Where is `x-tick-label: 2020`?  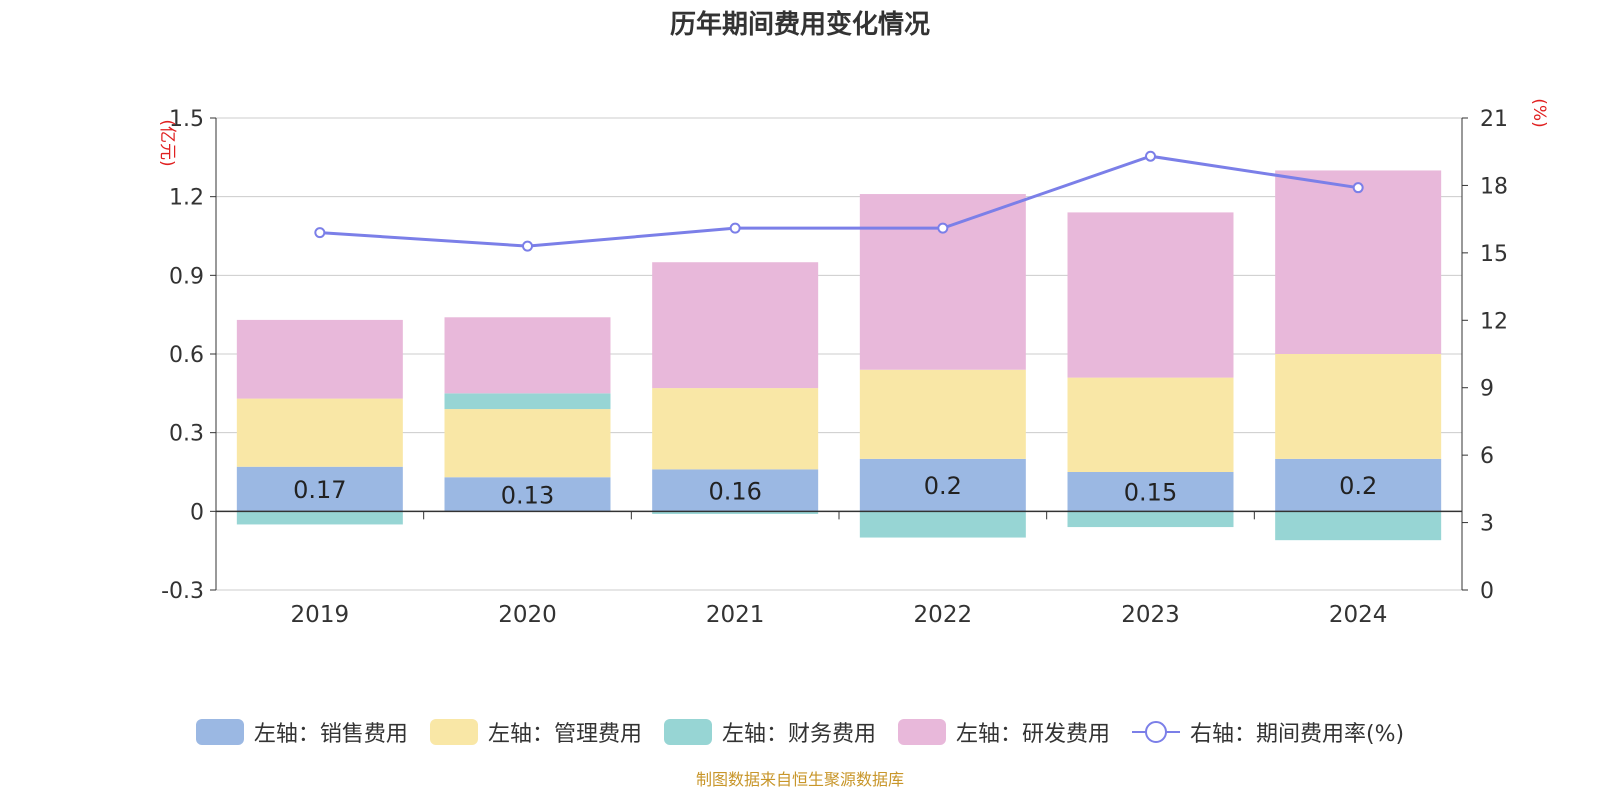 x-tick-label: 2020 is located at coordinates (527, 615).